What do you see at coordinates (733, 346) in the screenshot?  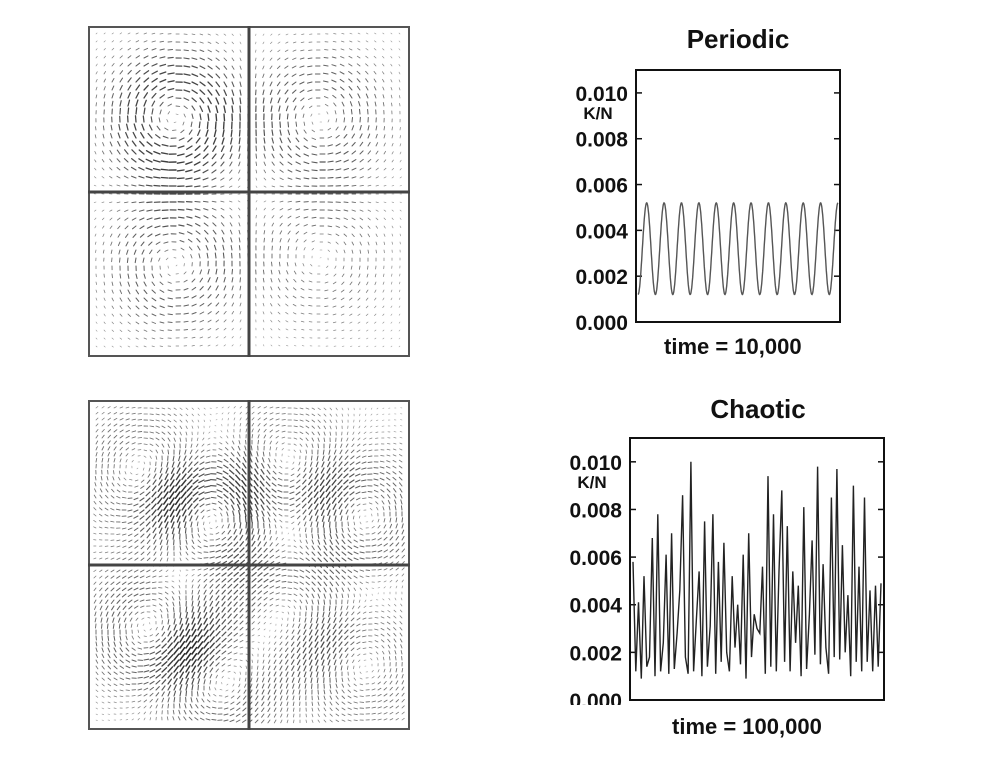 I see `periodic-x-axis-label: time = 10,000` at bounding box center [733, 346].